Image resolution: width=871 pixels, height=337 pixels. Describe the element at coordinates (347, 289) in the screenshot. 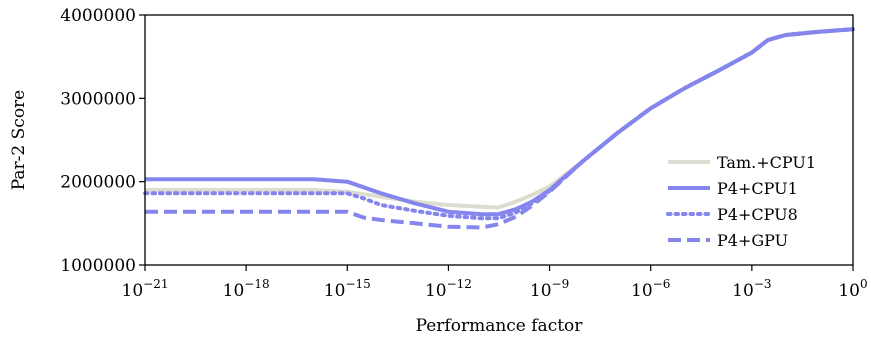

I see `x-tick-label: 10⁻¹⁵` at that location.